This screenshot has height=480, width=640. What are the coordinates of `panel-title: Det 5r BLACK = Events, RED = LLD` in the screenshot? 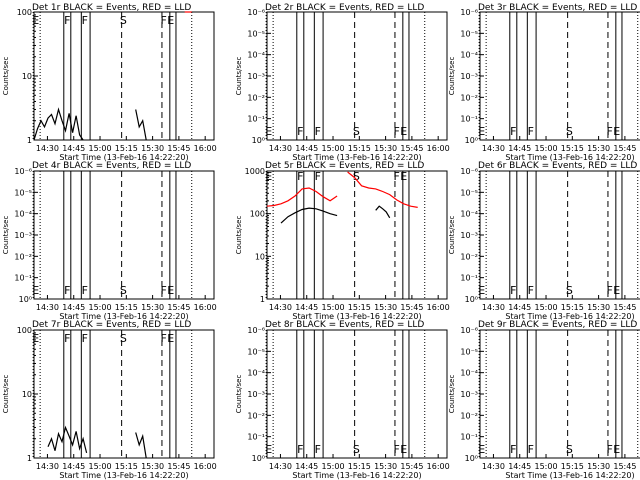 It's located at (344, 166).